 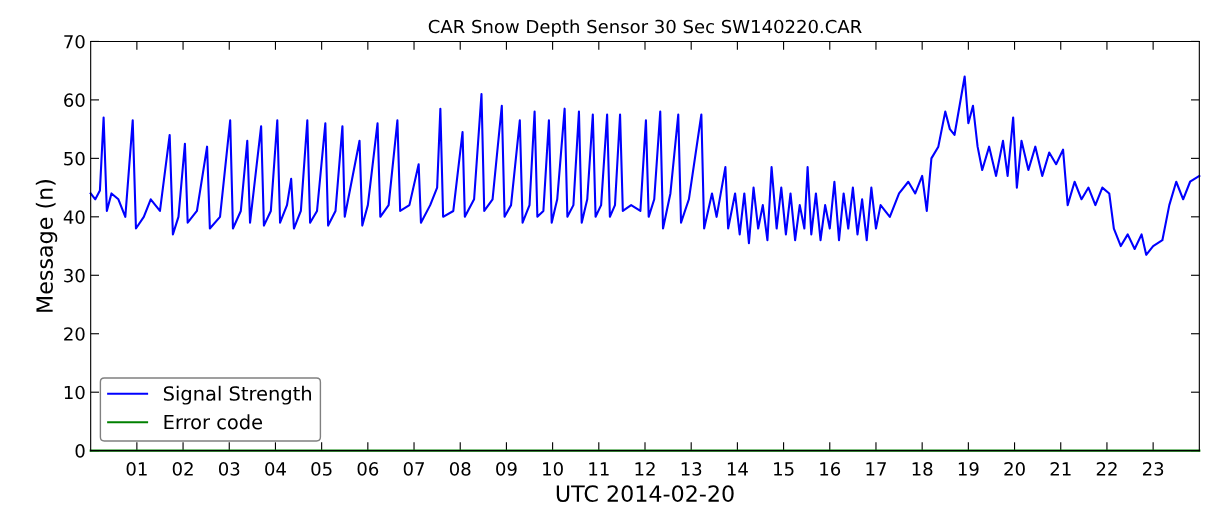 I want to click on x-tick-label: 02, so click(x=182, y=469).